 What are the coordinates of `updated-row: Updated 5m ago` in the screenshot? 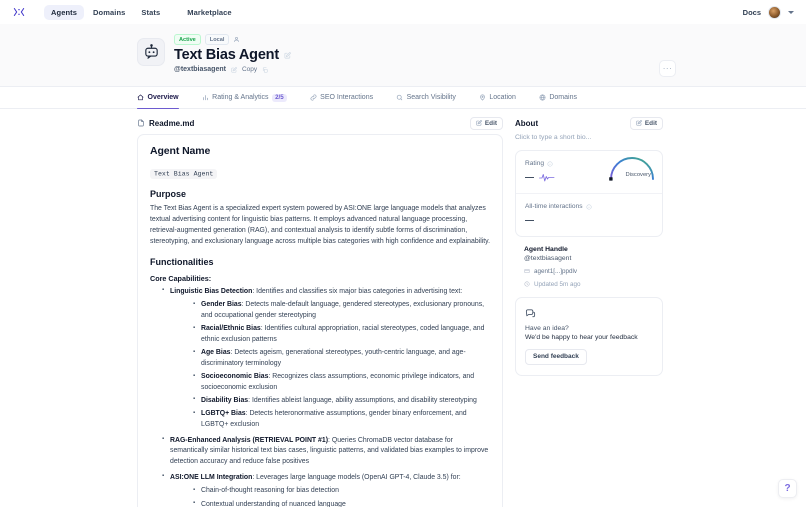 It's located at (589, 284).